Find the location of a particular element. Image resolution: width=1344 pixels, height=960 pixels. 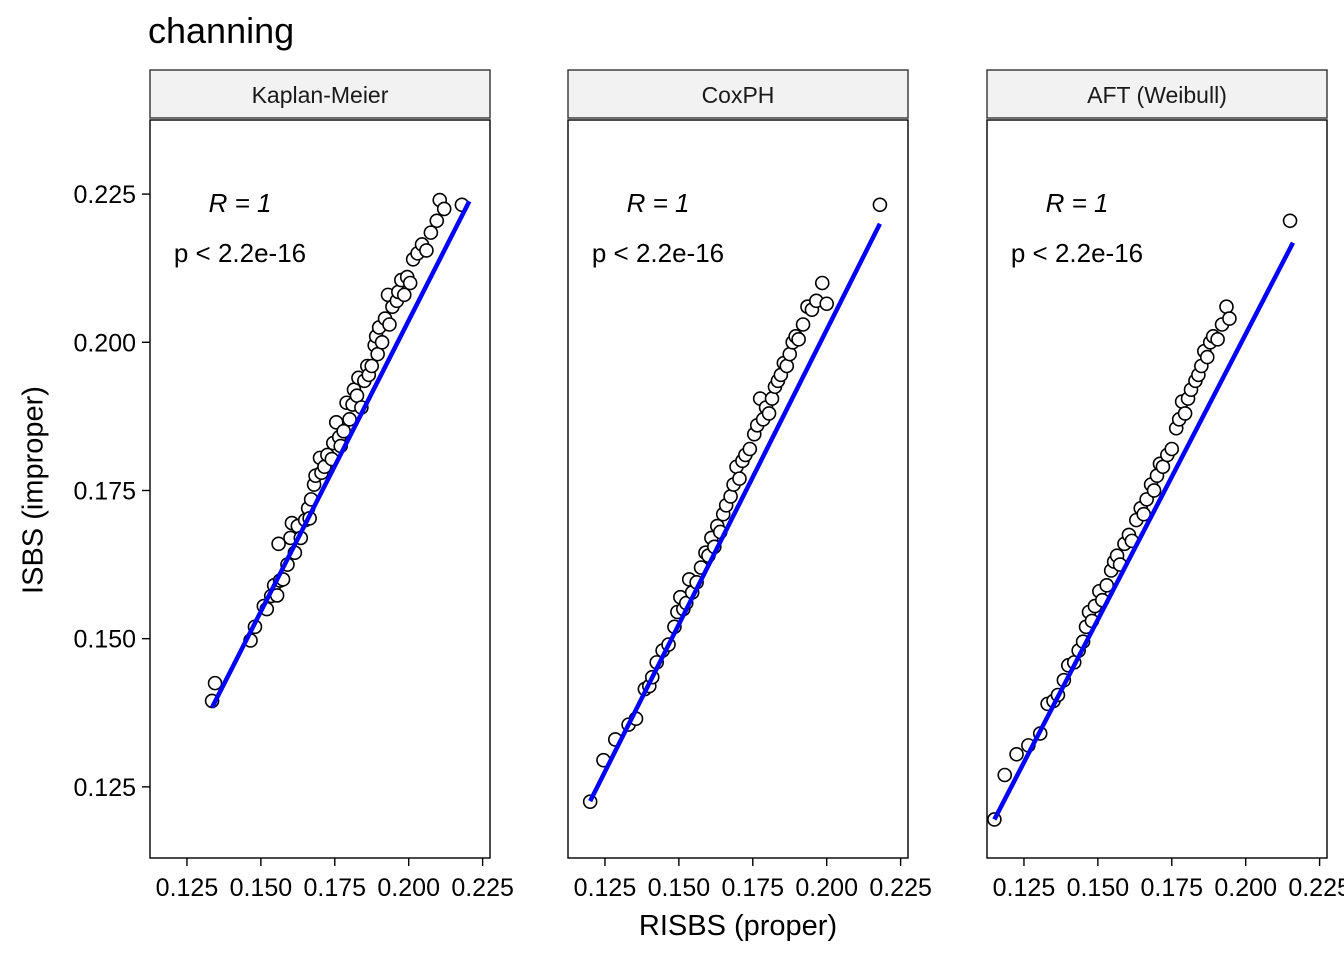

y-tick-label: 0.225 is located at coordinates (104, 195).